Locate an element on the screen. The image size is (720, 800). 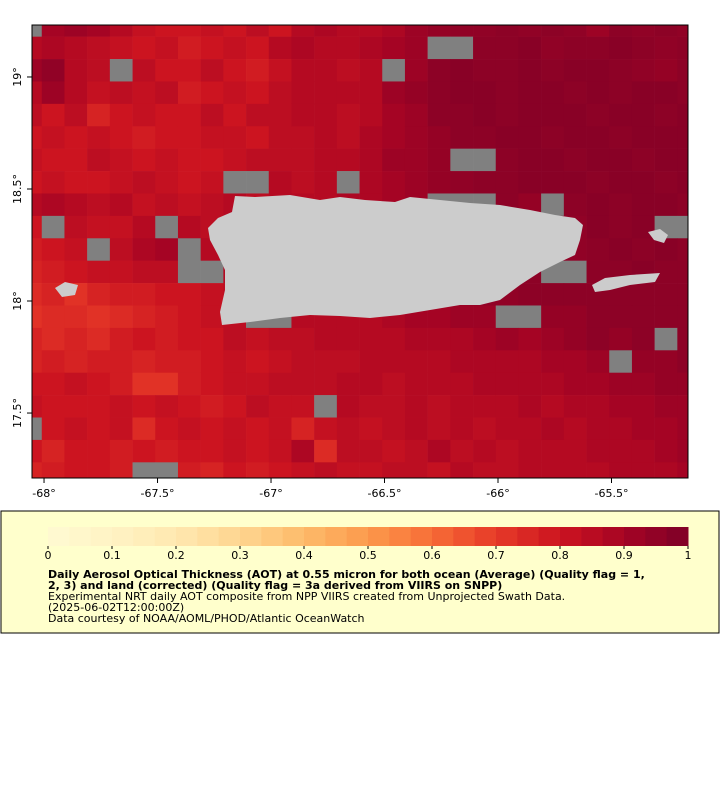
land is located at coordinates (361, 260).